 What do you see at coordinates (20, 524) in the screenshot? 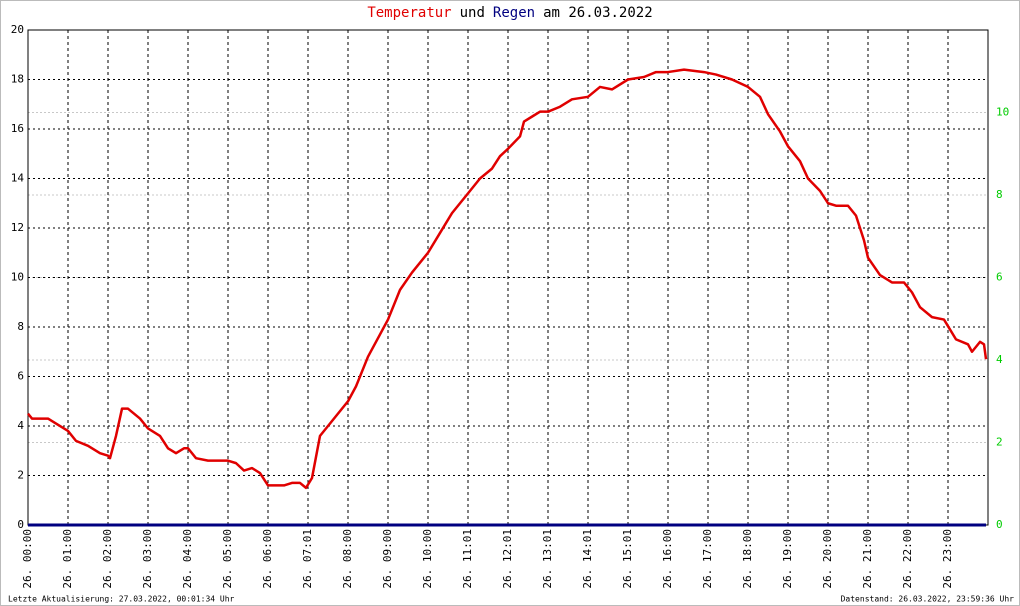
I see `y-tick-label: 0` at bounding box center [20, 524].